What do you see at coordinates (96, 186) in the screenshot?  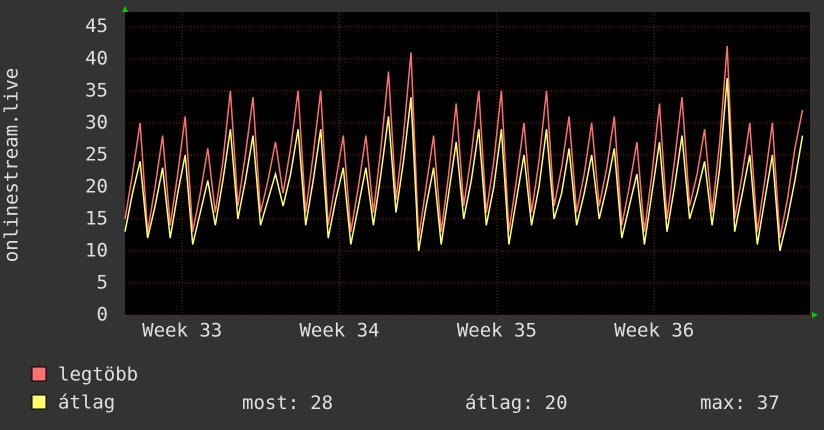 I see `y-tick-label: 20` at bounding box center [96, 186].